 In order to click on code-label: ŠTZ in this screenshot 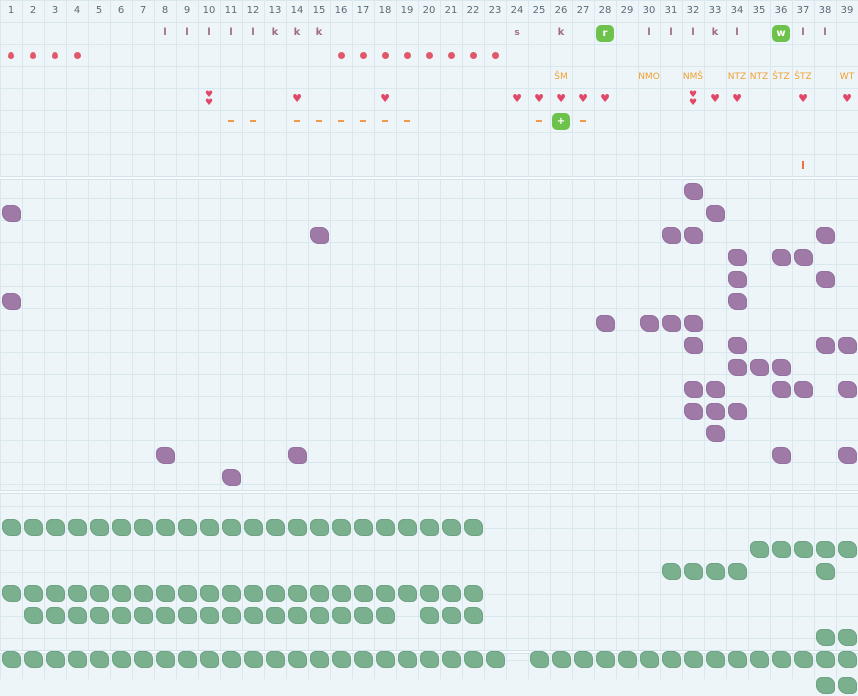, I will do `click(781, 77)`.